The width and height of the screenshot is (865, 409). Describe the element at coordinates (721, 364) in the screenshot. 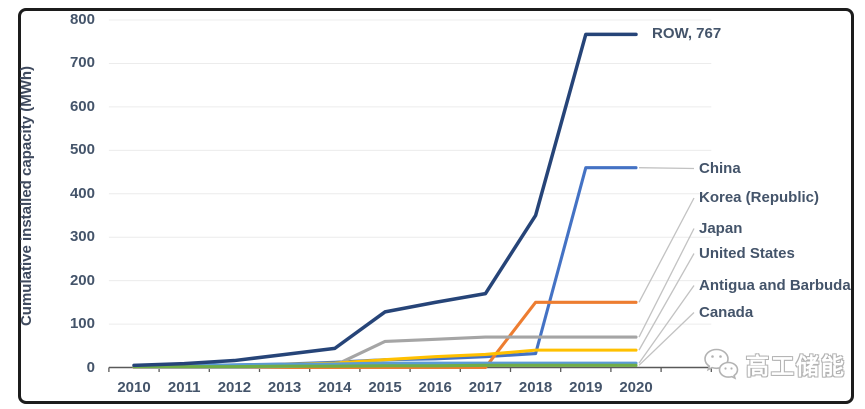

I see `wechat-icon` at that location.